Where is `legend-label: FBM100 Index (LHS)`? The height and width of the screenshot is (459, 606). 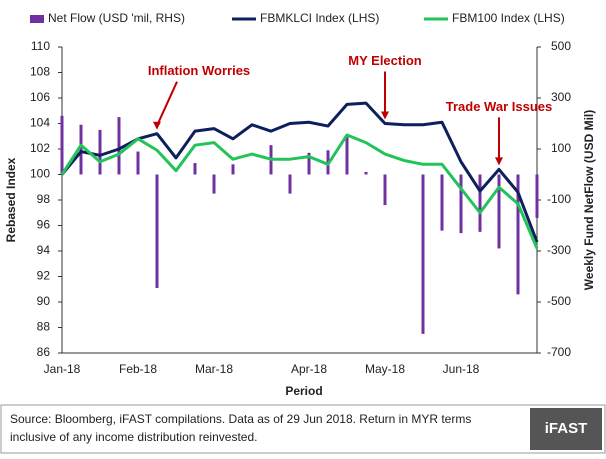
legend-label: FBM100 Index (LHS) is located at coordinates (508, 18).